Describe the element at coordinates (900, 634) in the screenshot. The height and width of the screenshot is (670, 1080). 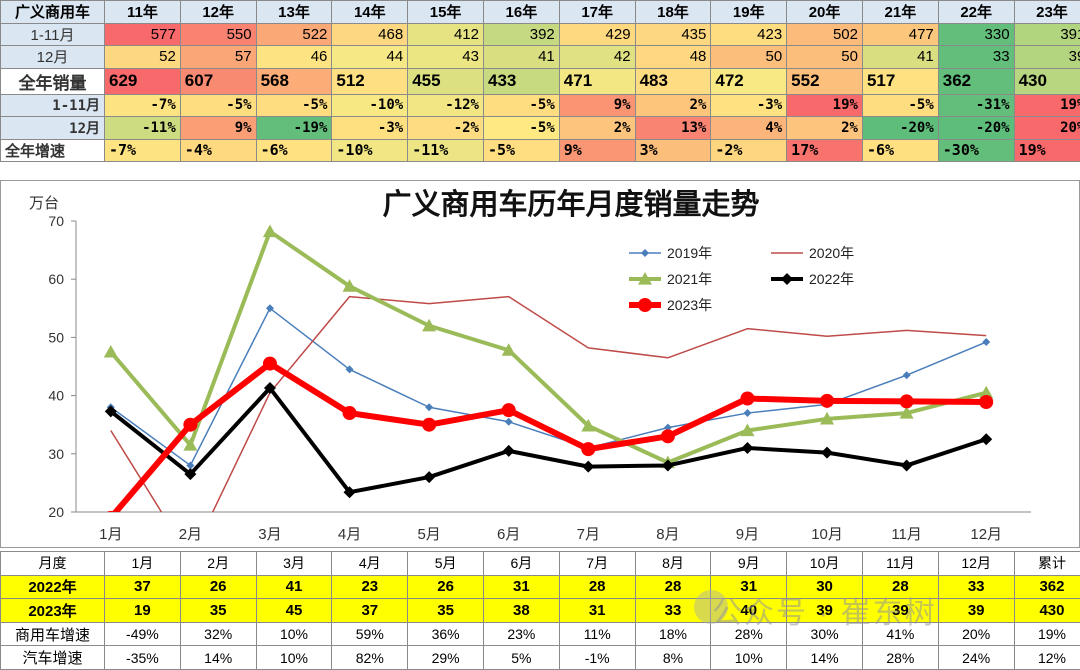
I see `table-cell: 41%` at that location.